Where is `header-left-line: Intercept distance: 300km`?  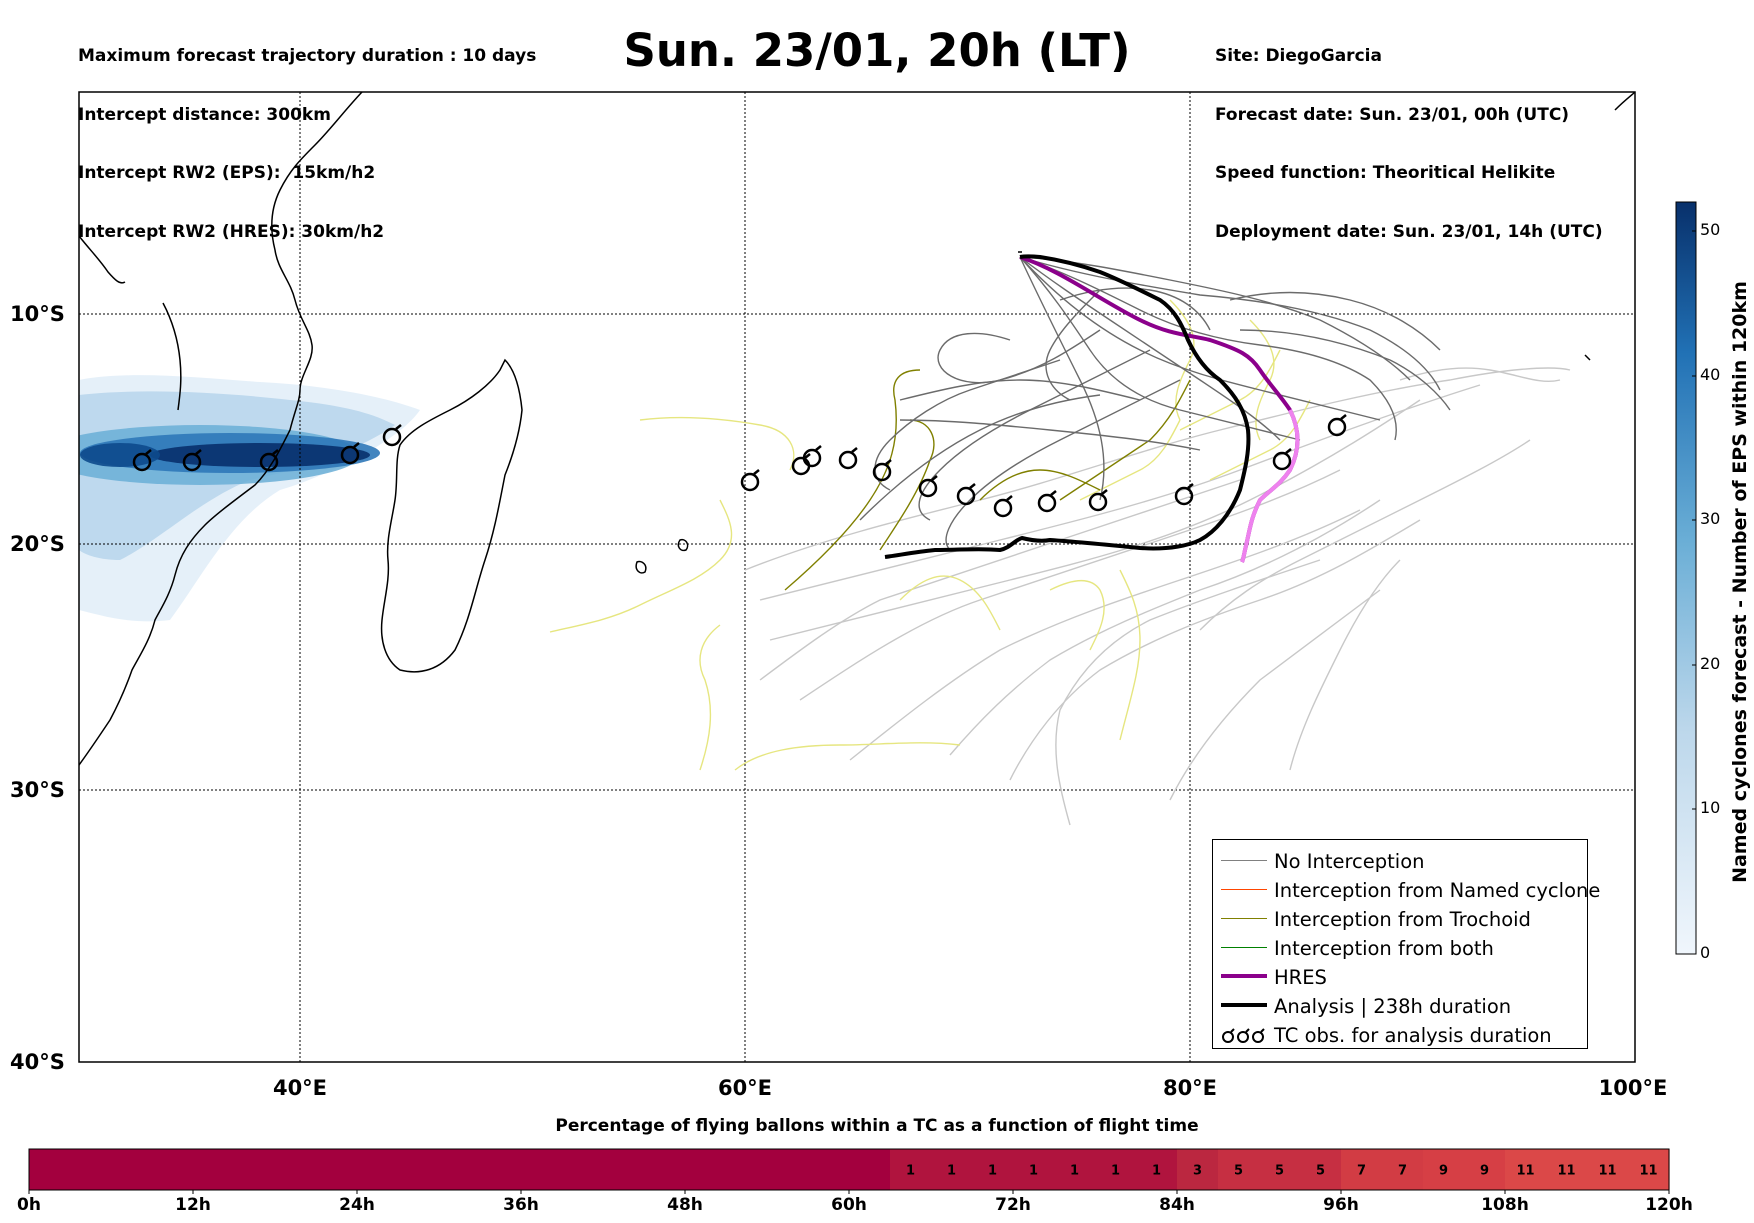
header-left-line: Intercept distance: 300km is located at coordinates (204, 114).